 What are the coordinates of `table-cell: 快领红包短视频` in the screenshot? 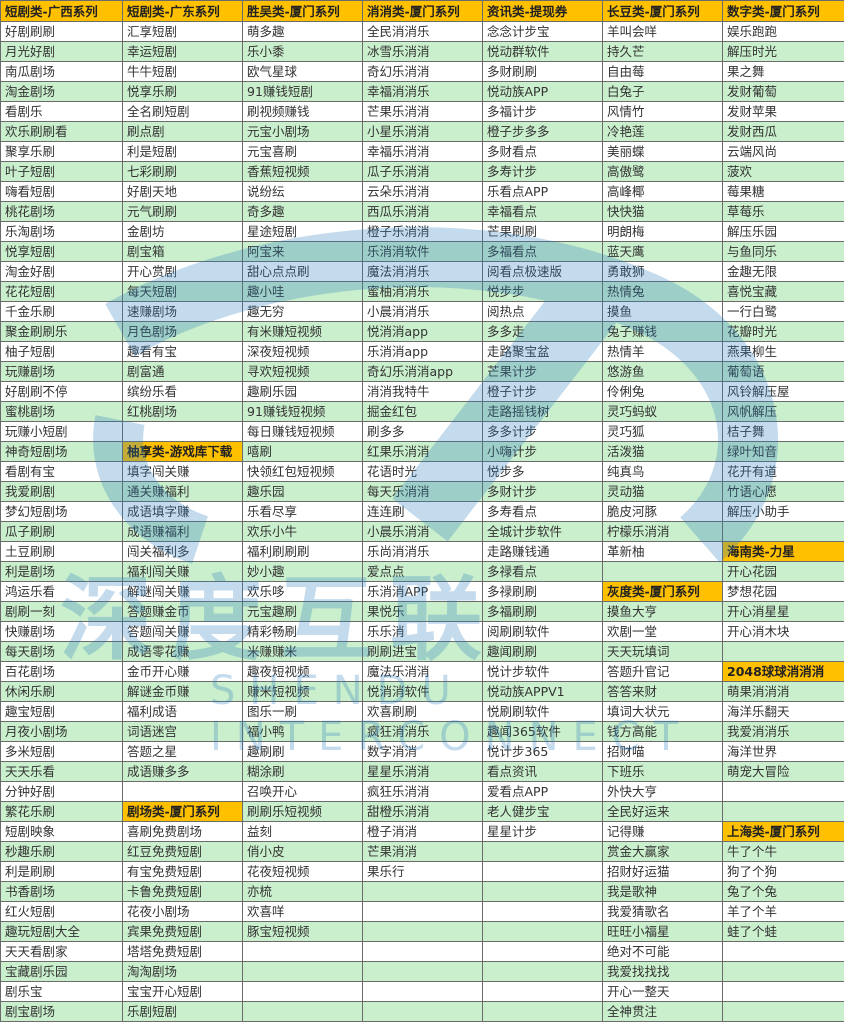 It's located at (303, 472).